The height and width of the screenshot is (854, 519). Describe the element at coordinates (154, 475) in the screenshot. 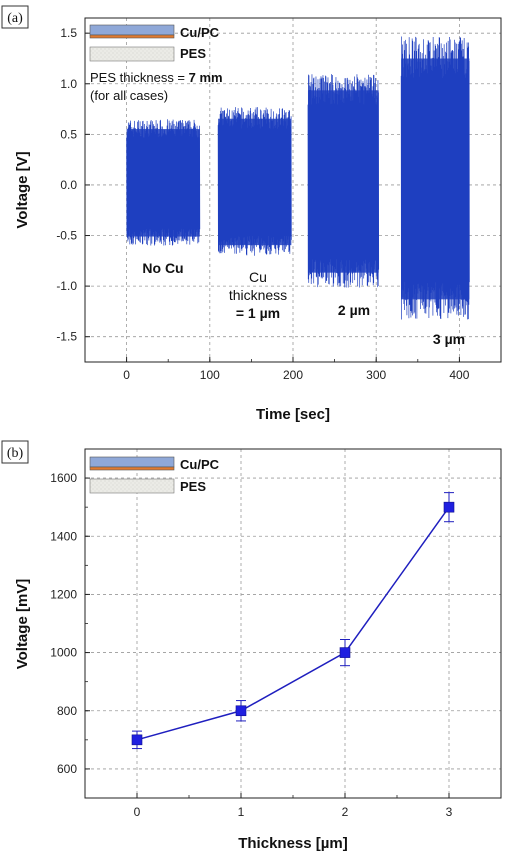

I see `panel-b-legend: Cu/PC PES` at that location.